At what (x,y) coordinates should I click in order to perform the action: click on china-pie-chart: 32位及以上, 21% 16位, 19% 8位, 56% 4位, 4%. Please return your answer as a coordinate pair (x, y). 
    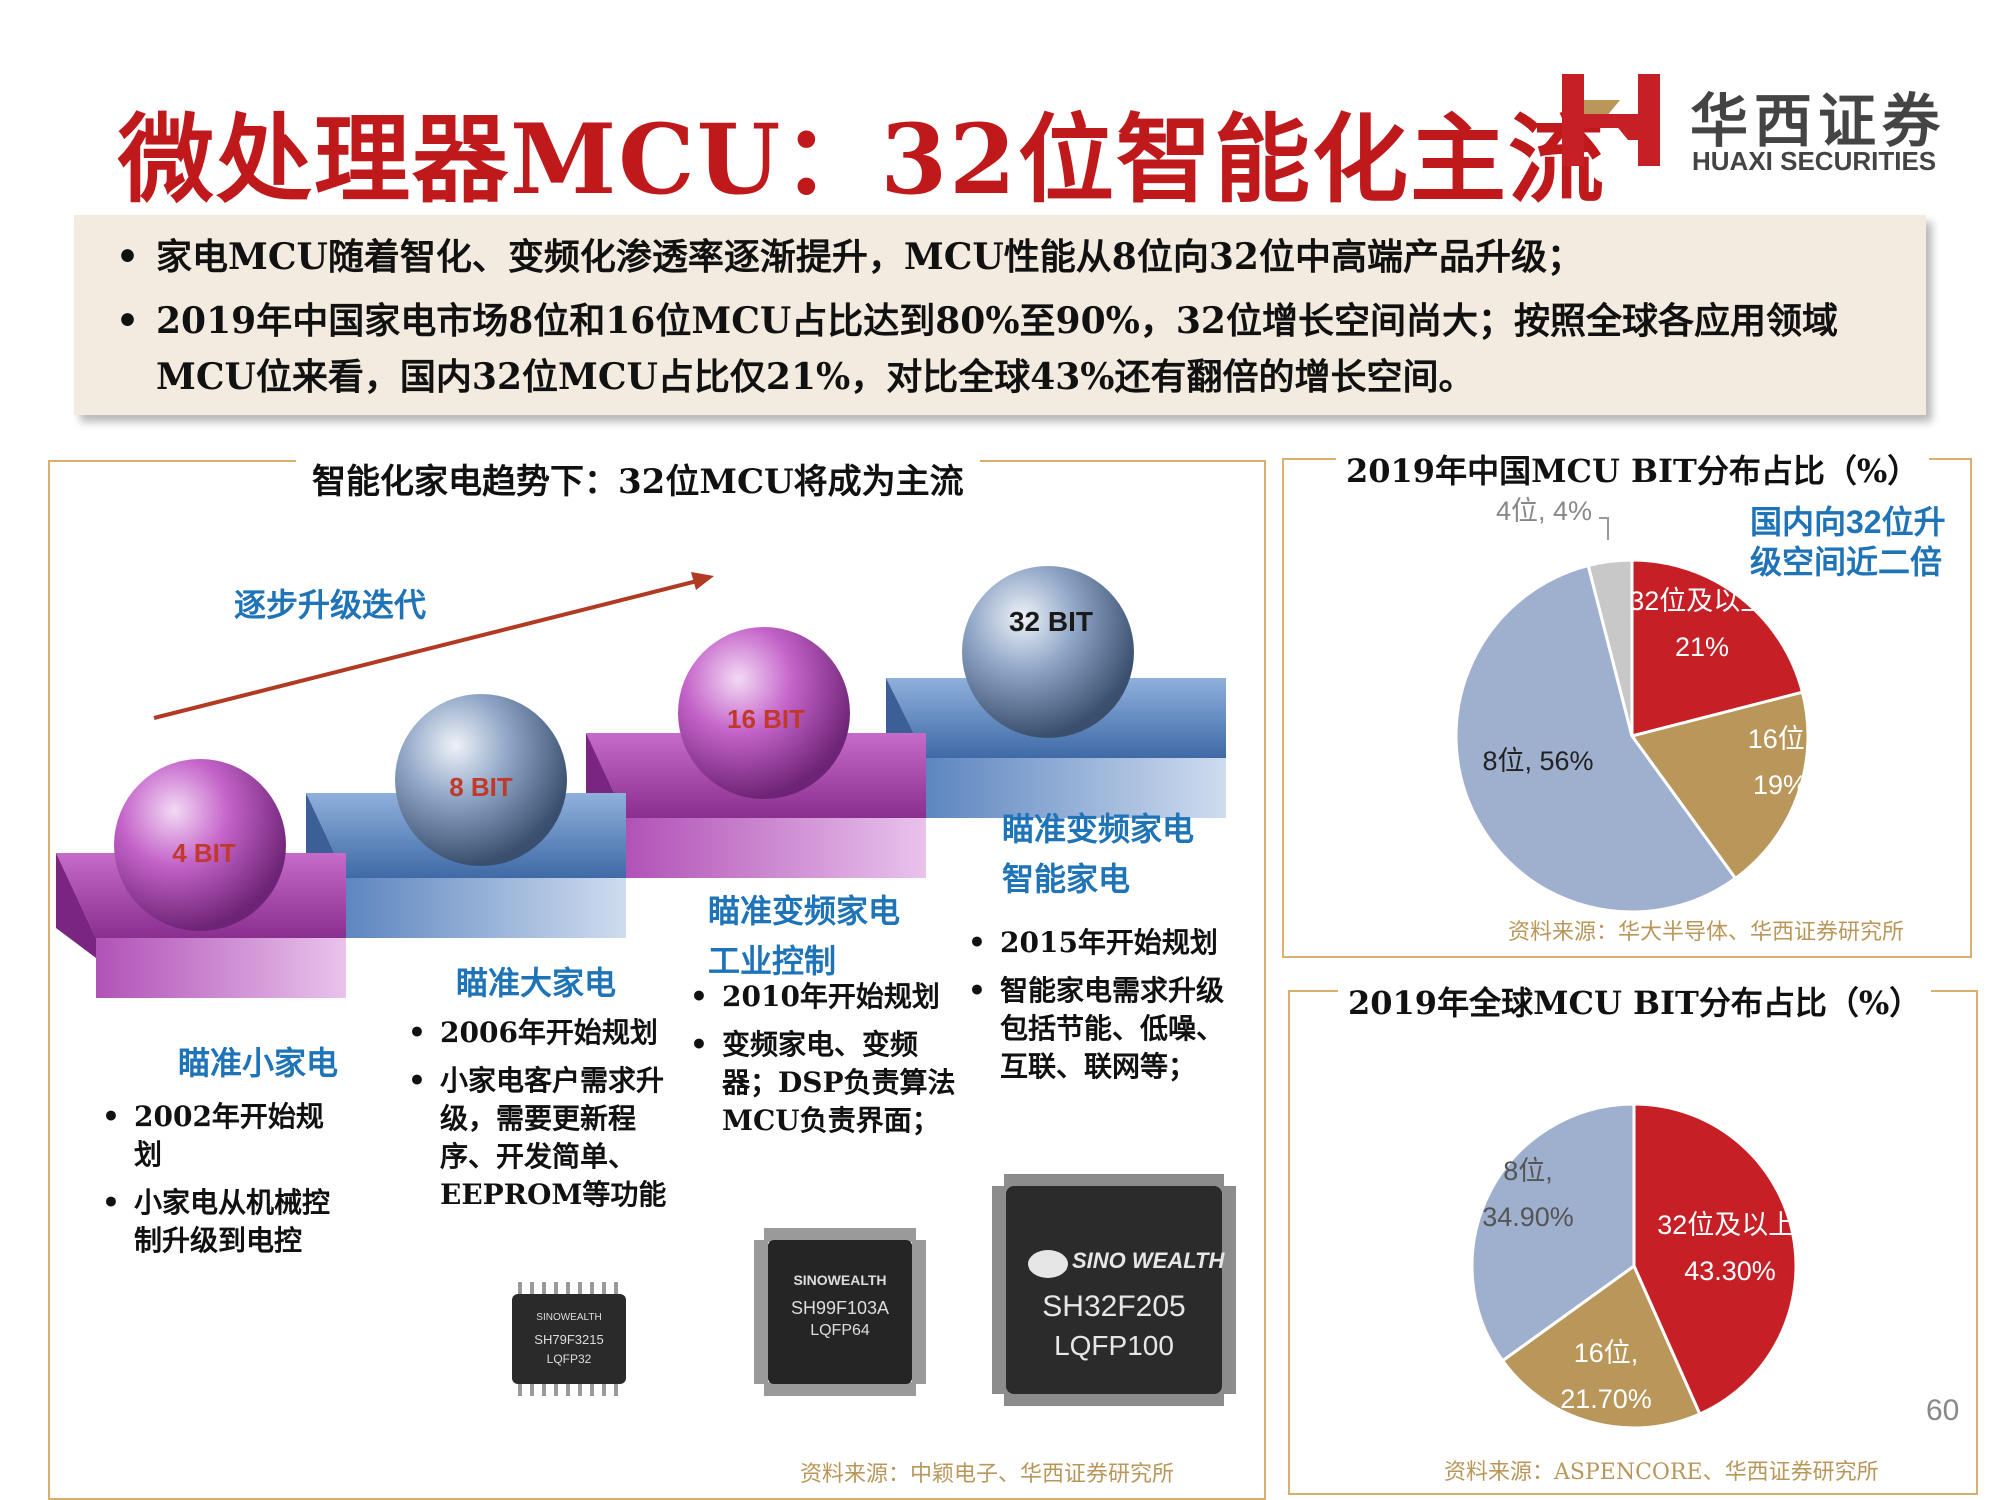
    Looking at the image, I should click on (1633, 705).